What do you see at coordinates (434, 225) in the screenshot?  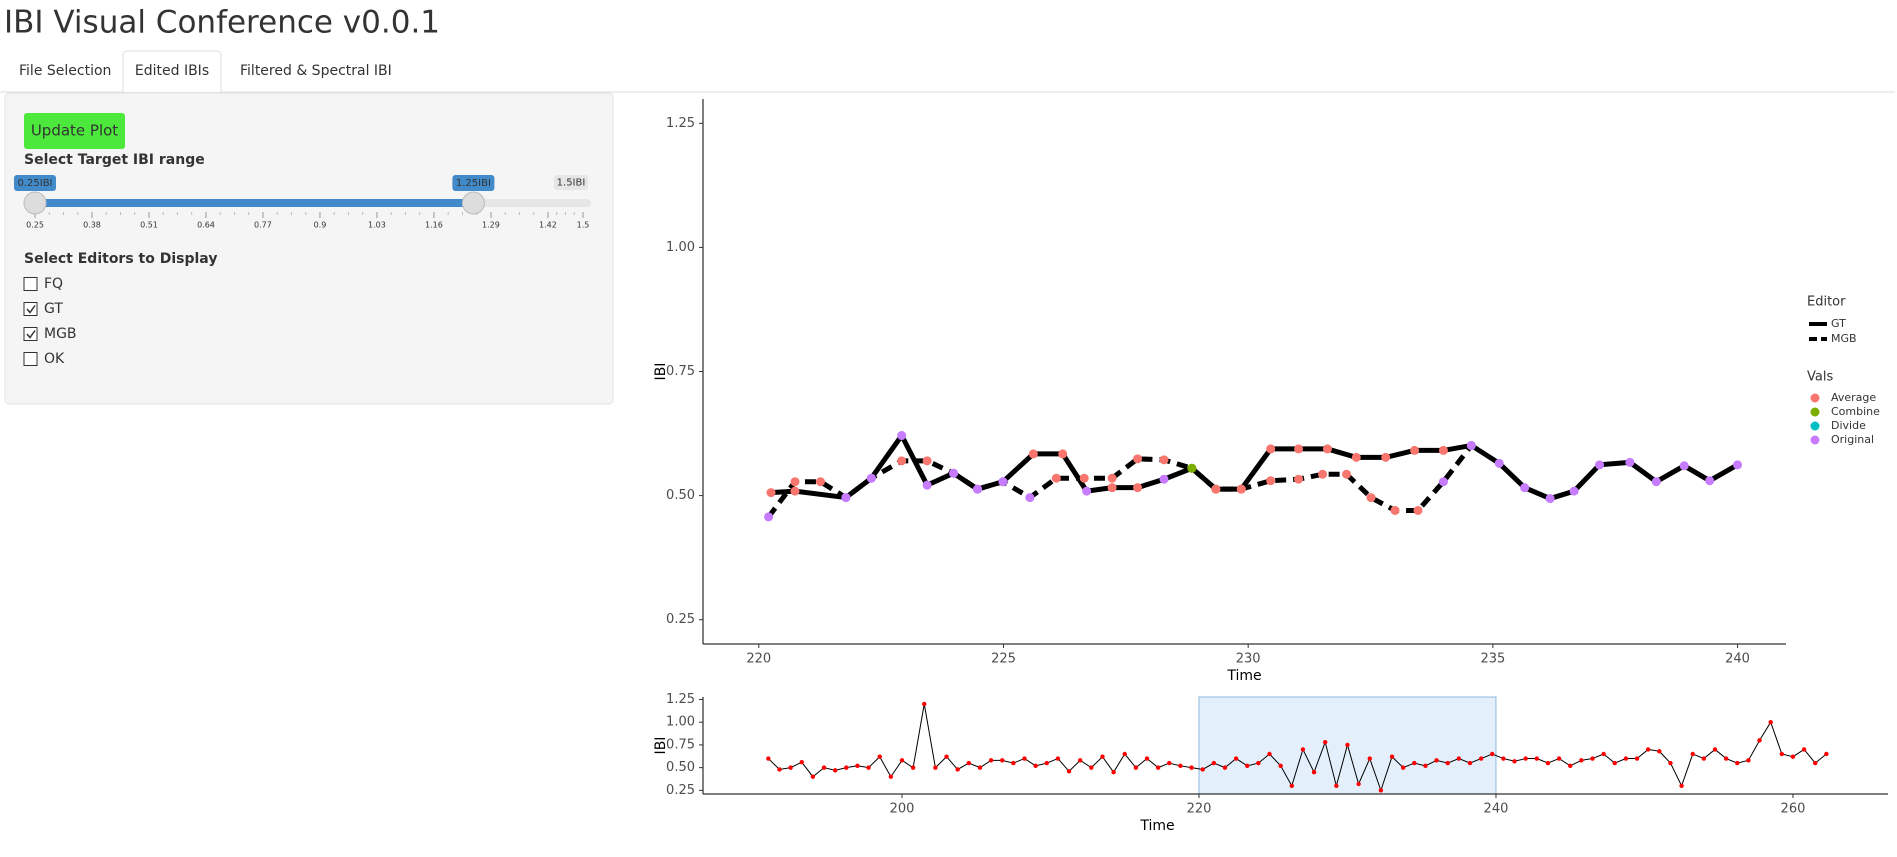 I see `slider-tick-label: 1.16` at bounding box center [434, 225].